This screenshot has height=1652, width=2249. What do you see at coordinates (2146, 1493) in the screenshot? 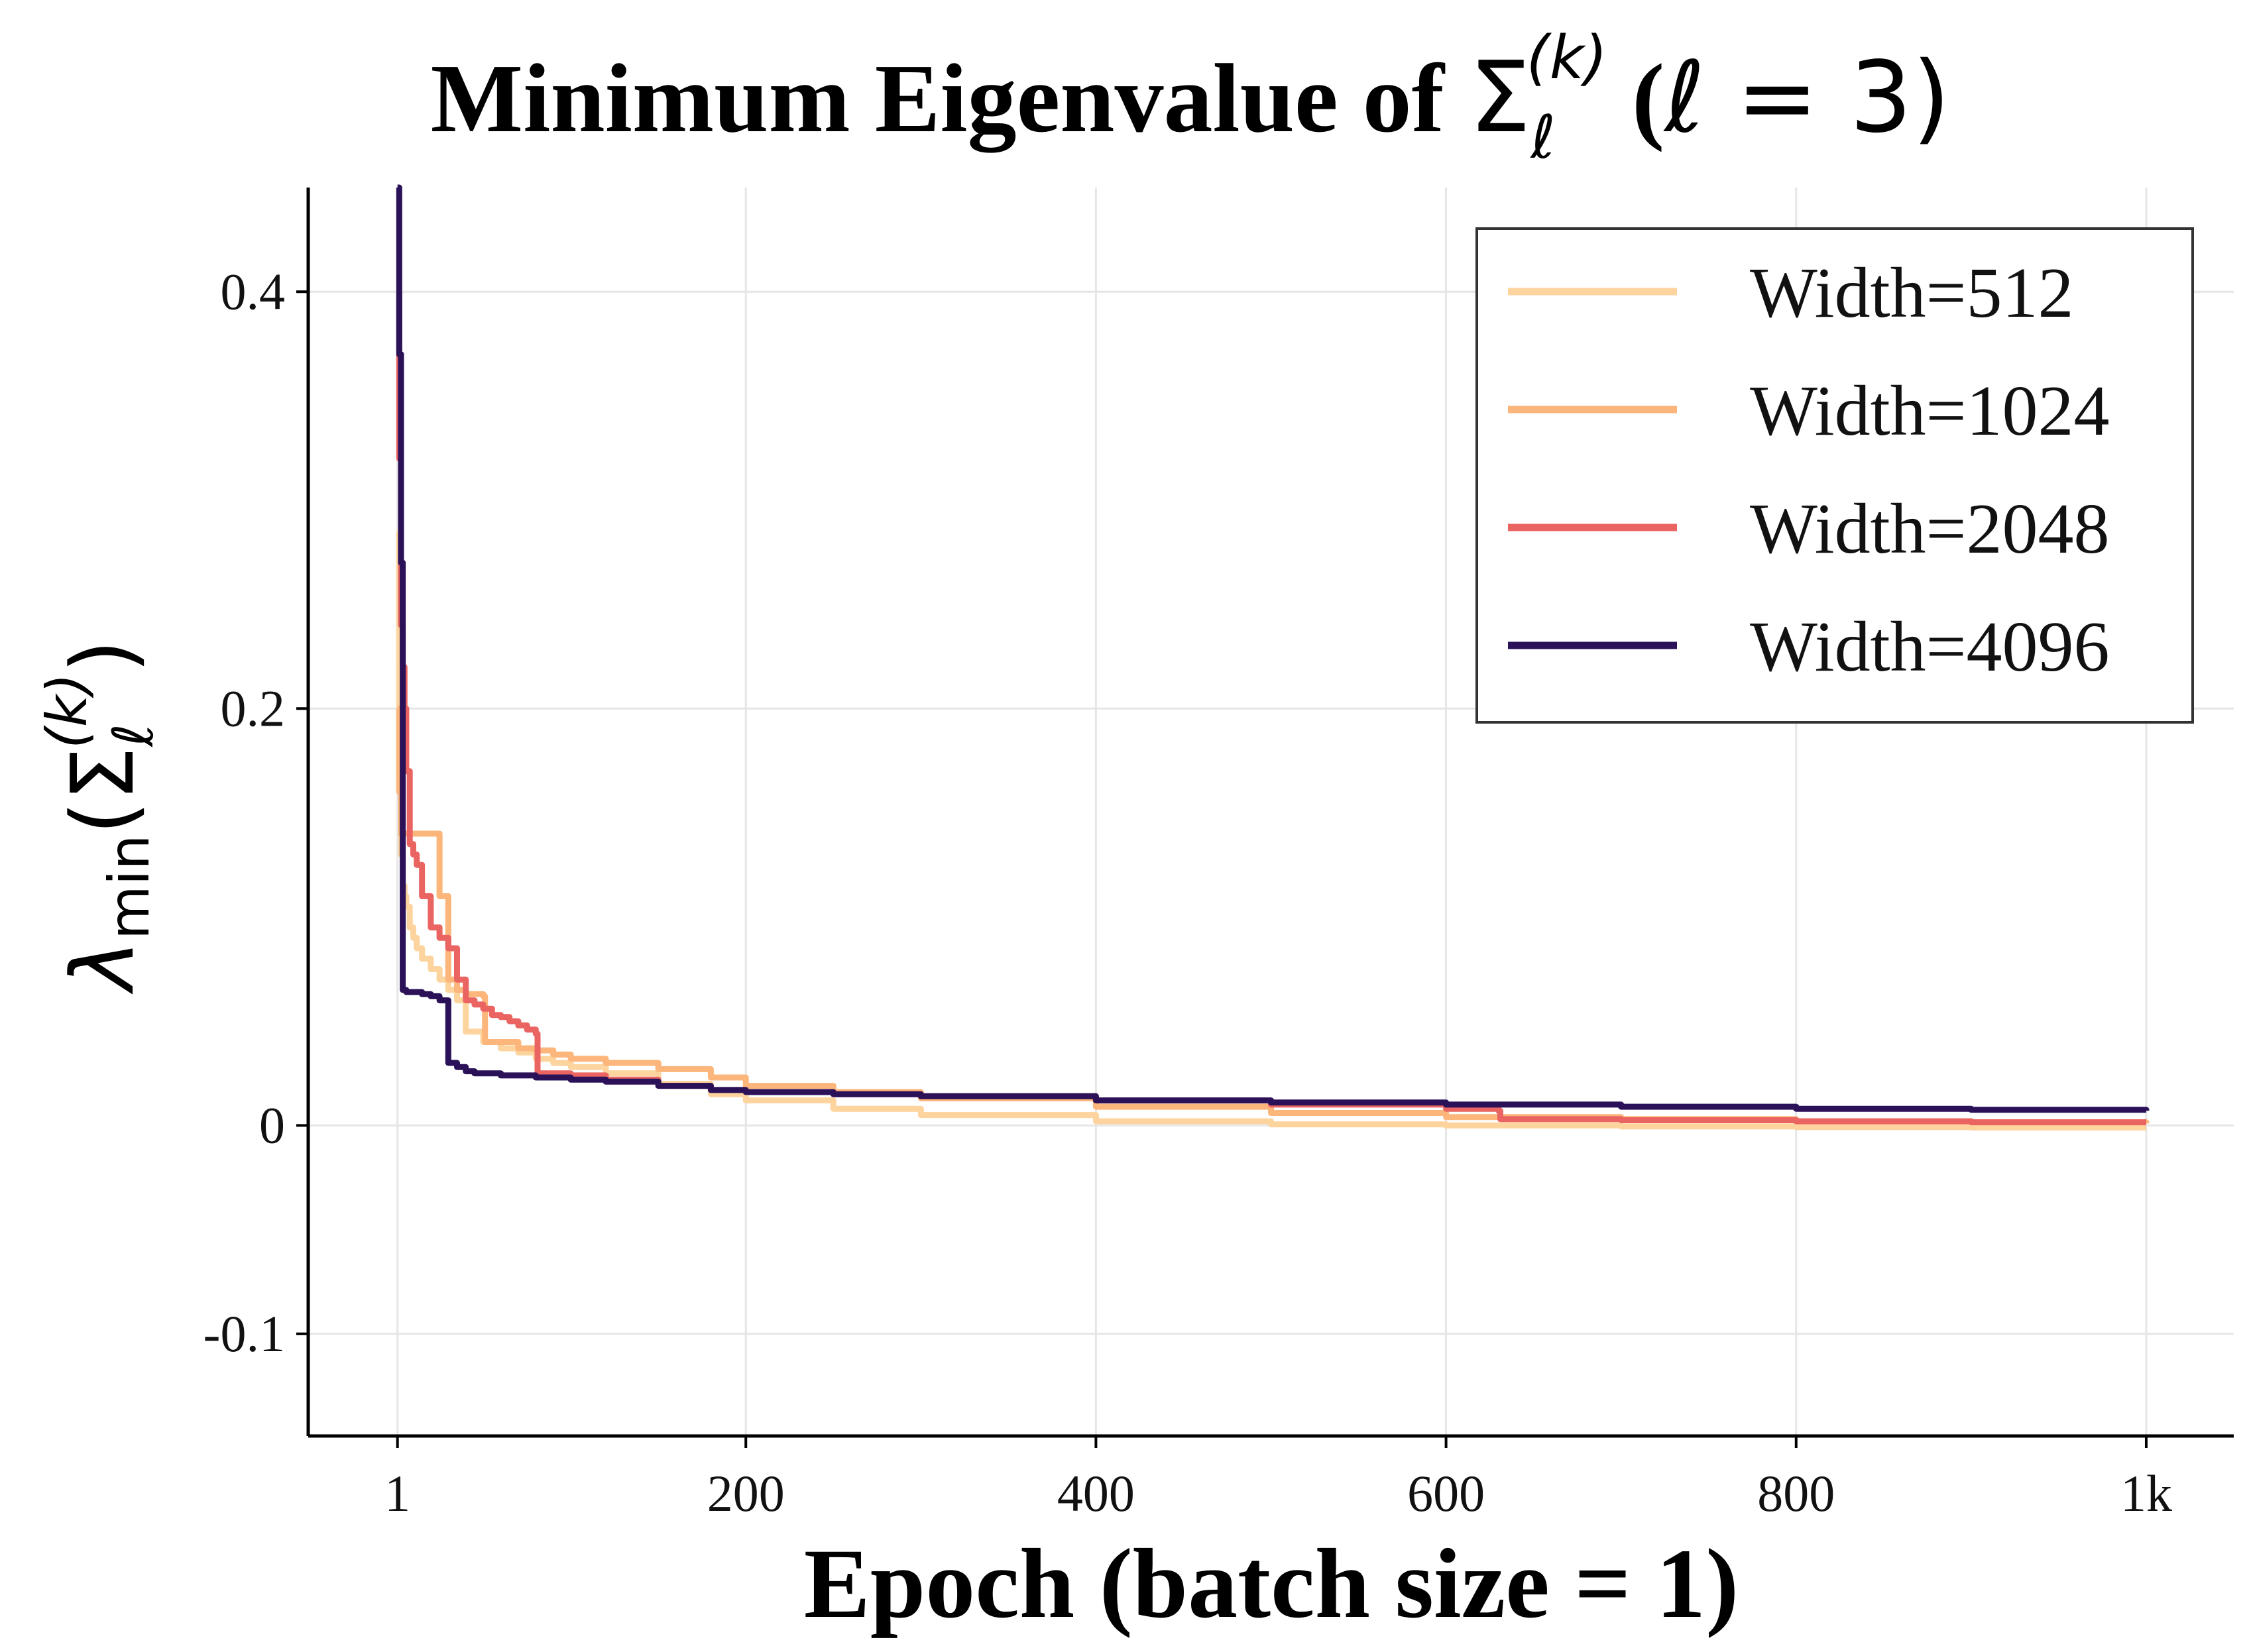
I see `x-tick-label: 1k` at bounding box center [2146, 1493].